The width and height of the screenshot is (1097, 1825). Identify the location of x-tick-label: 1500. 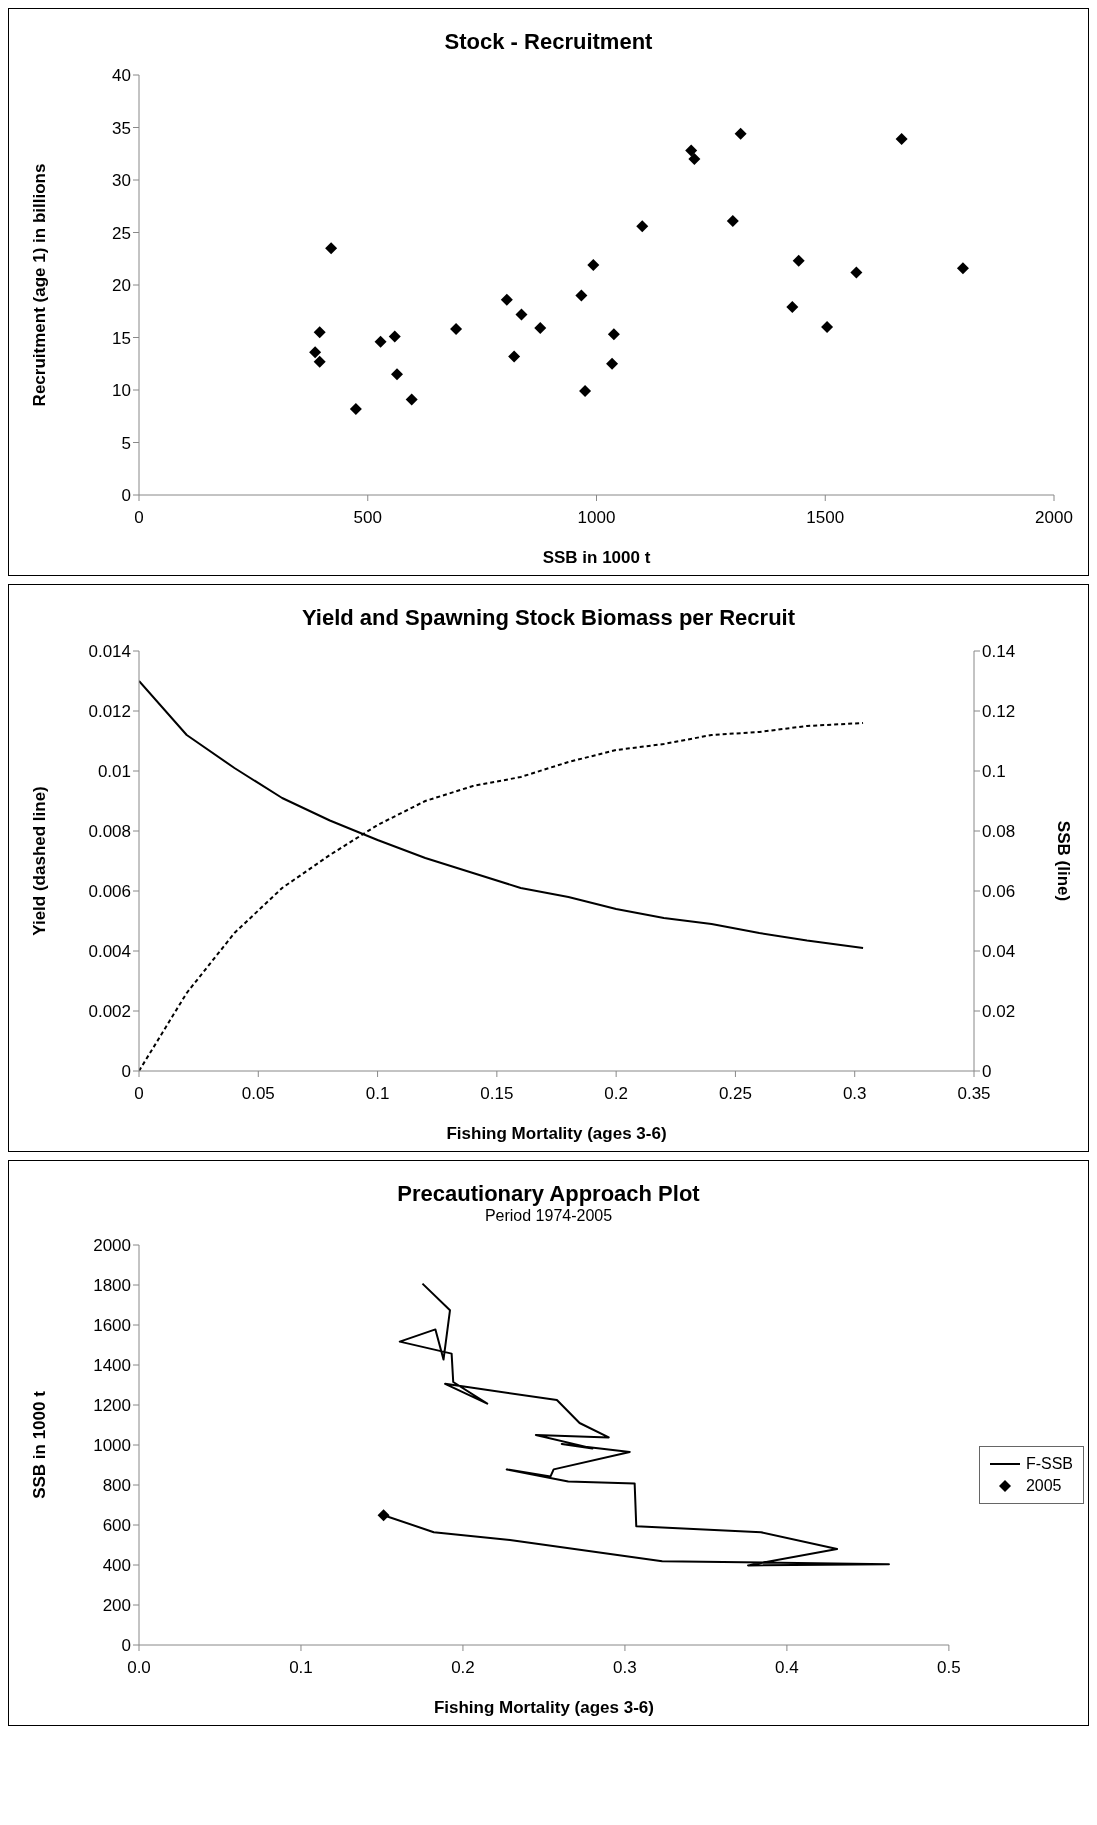
(825, 518).